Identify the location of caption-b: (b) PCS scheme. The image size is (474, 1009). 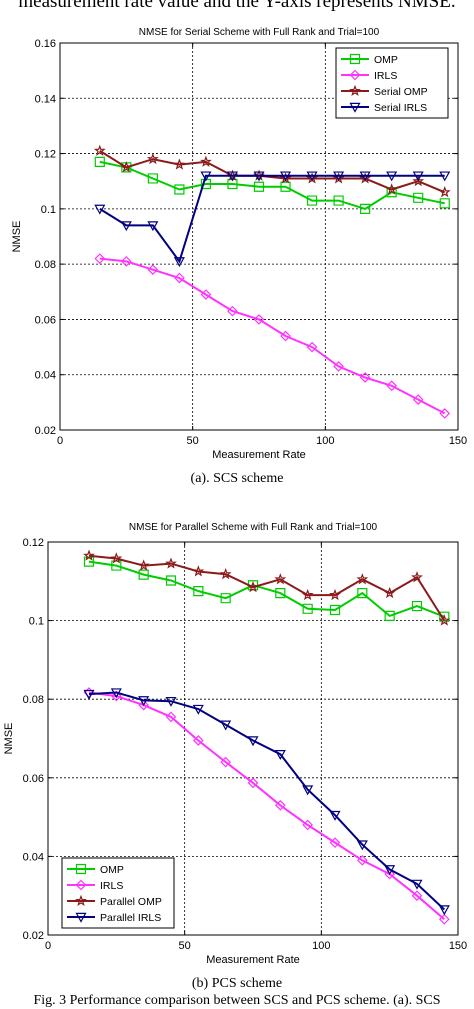
(237, 983).